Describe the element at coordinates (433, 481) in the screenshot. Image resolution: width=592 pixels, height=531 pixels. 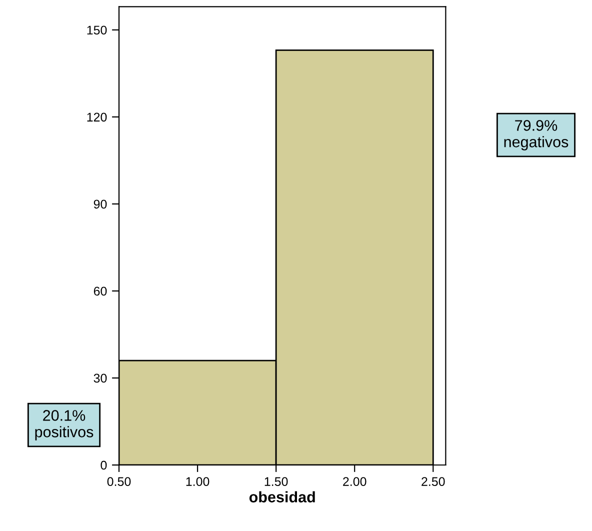
I see `x-tick-label: 2.50` at that location.